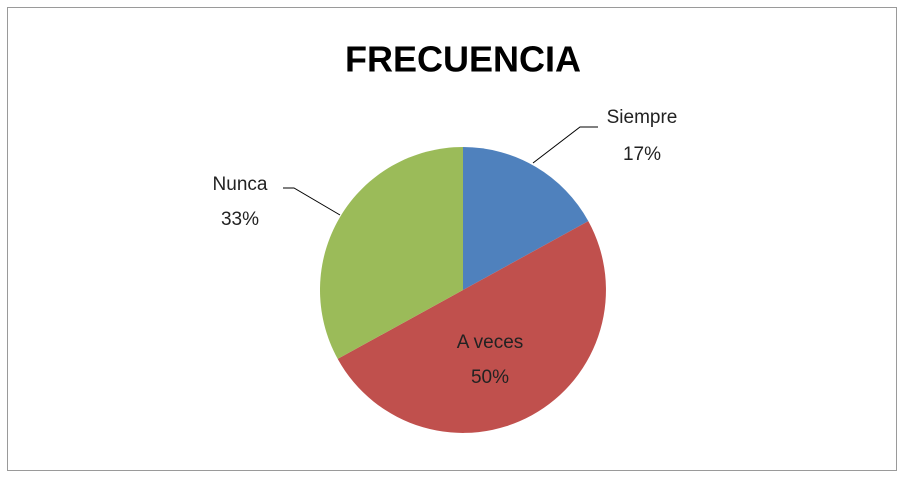  I want to click on slice-label: A veces, so click(490, 342).